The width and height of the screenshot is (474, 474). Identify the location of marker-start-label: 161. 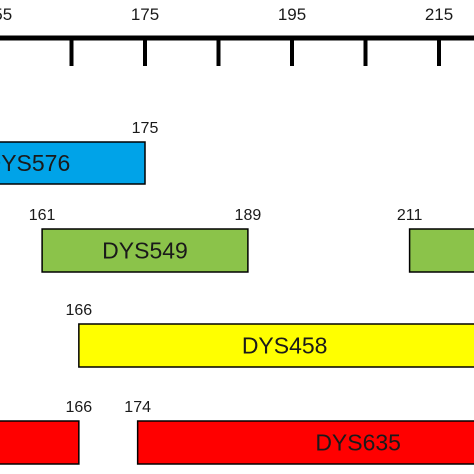
(42, 215).